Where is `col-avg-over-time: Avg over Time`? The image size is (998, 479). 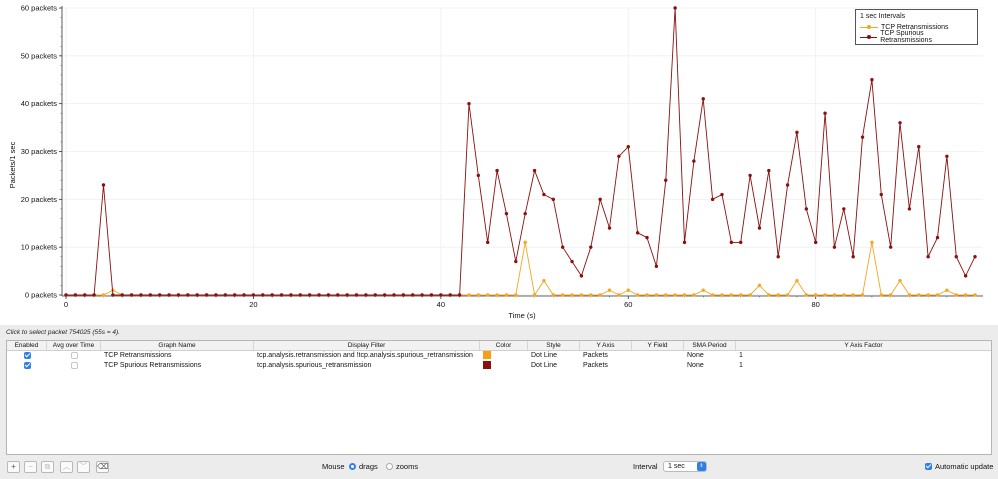 col-avg-over-time: Avg over Time is located at coordinates (74, 345).